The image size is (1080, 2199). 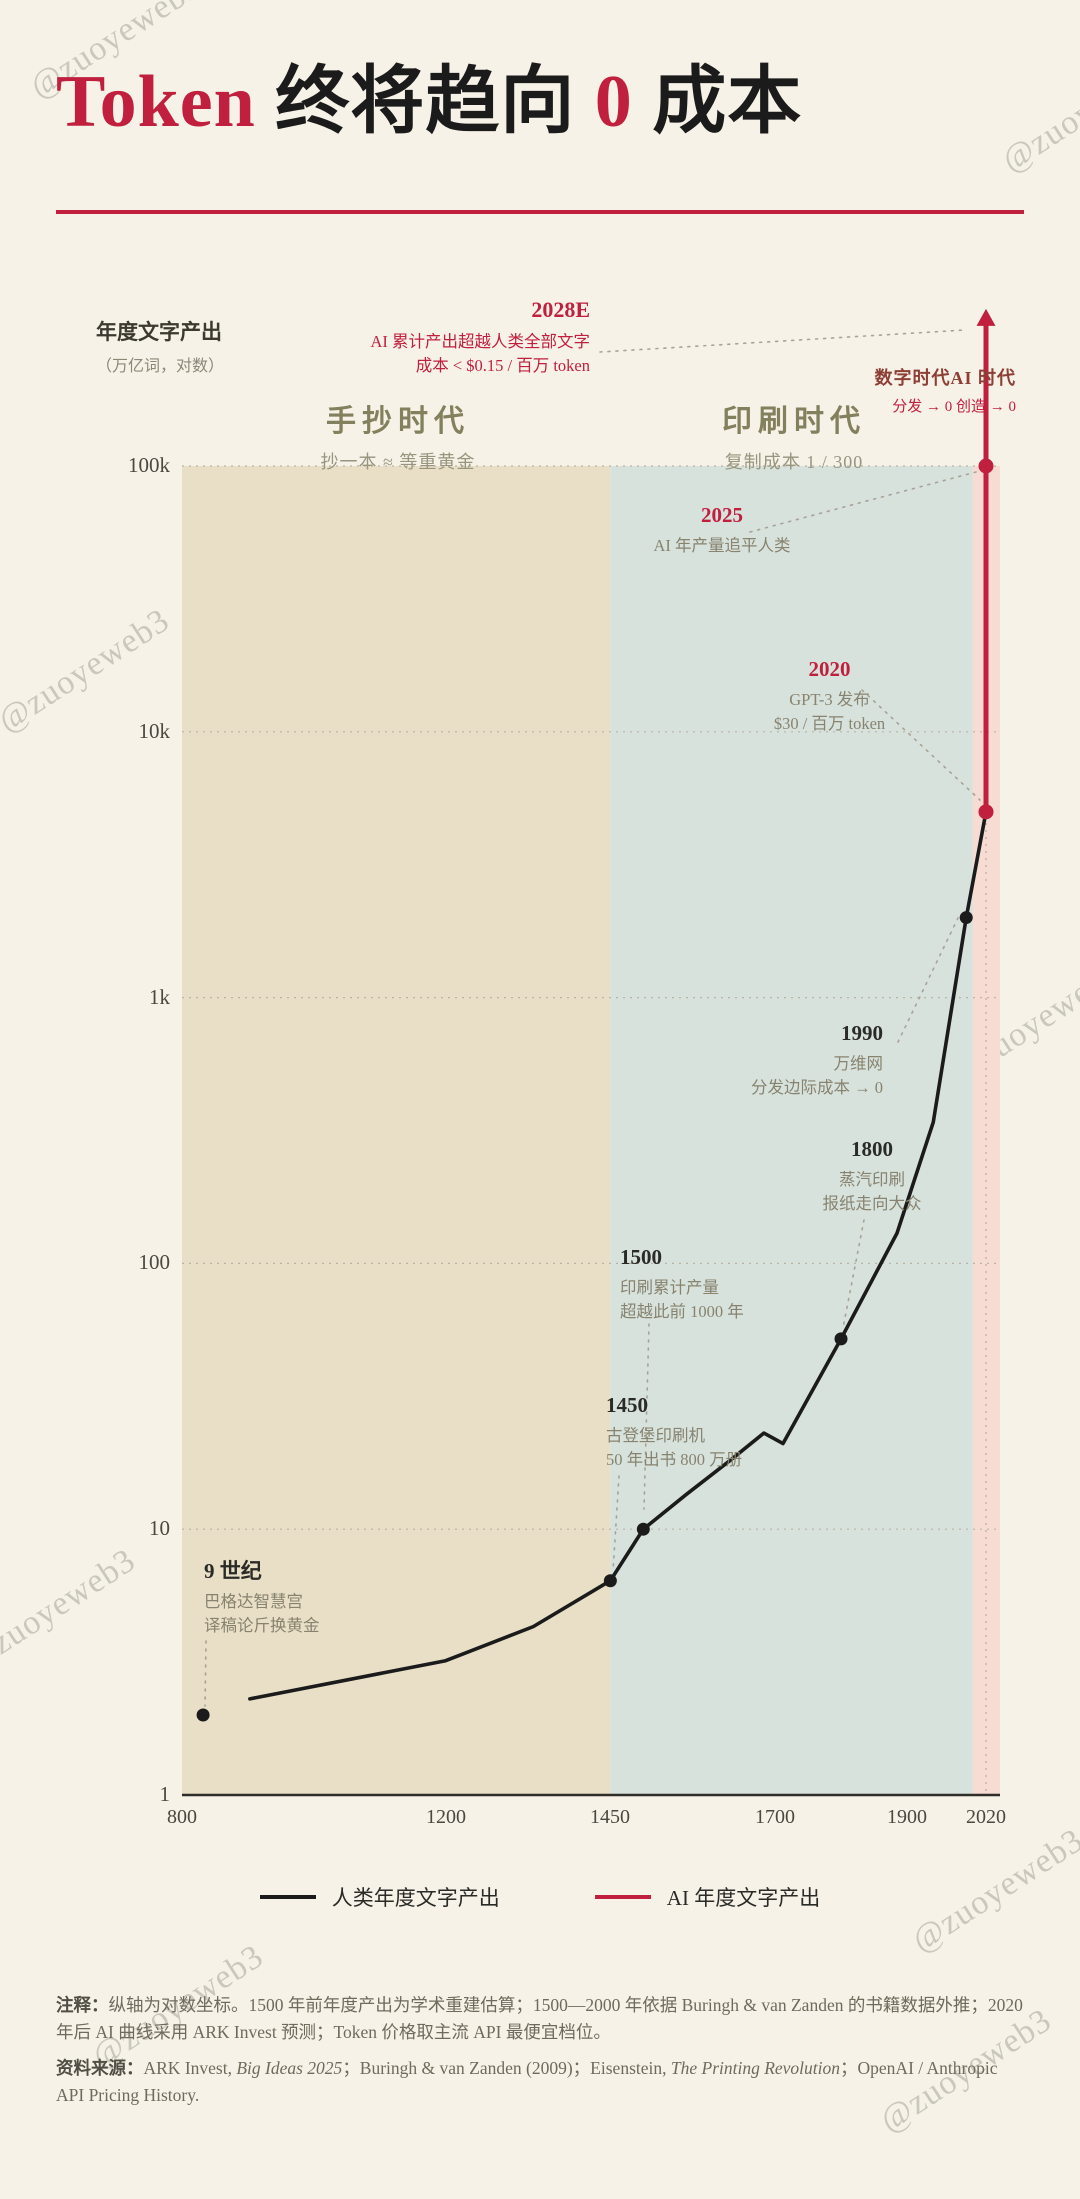 I want to click on era-print-name: 印刷时代, so click(x=794, y=421).